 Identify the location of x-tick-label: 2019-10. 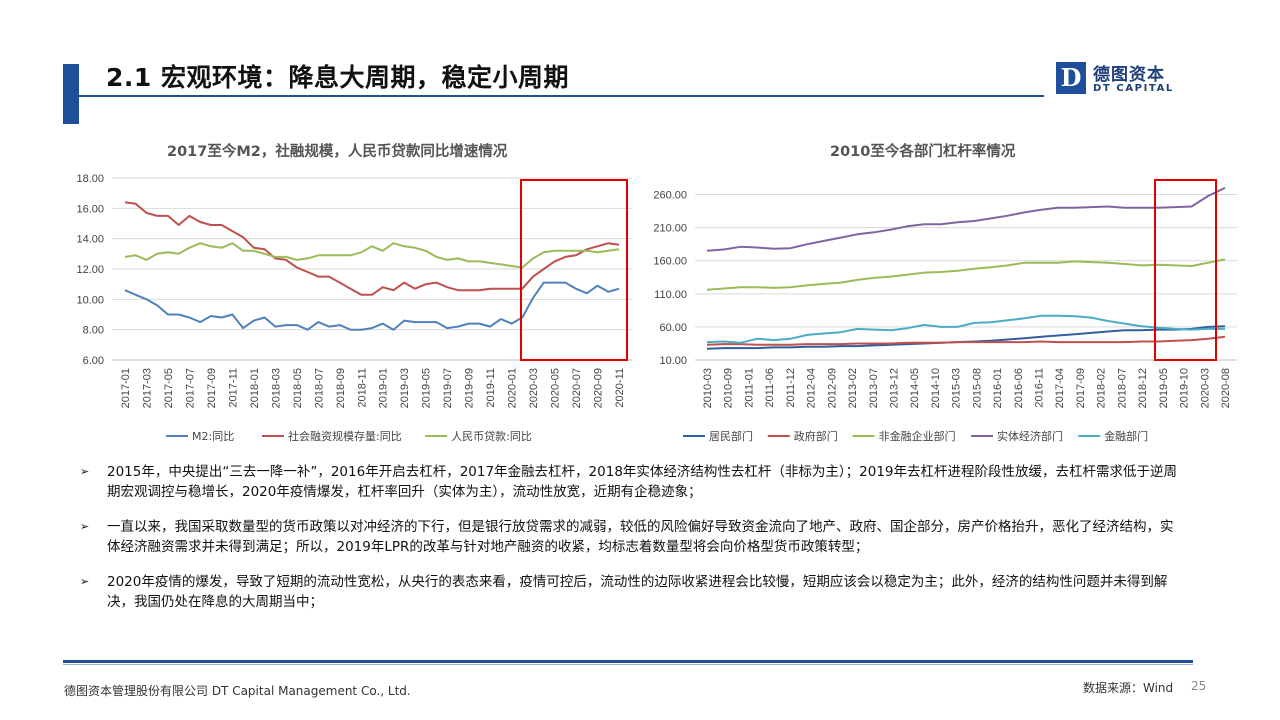
(1185, 388).